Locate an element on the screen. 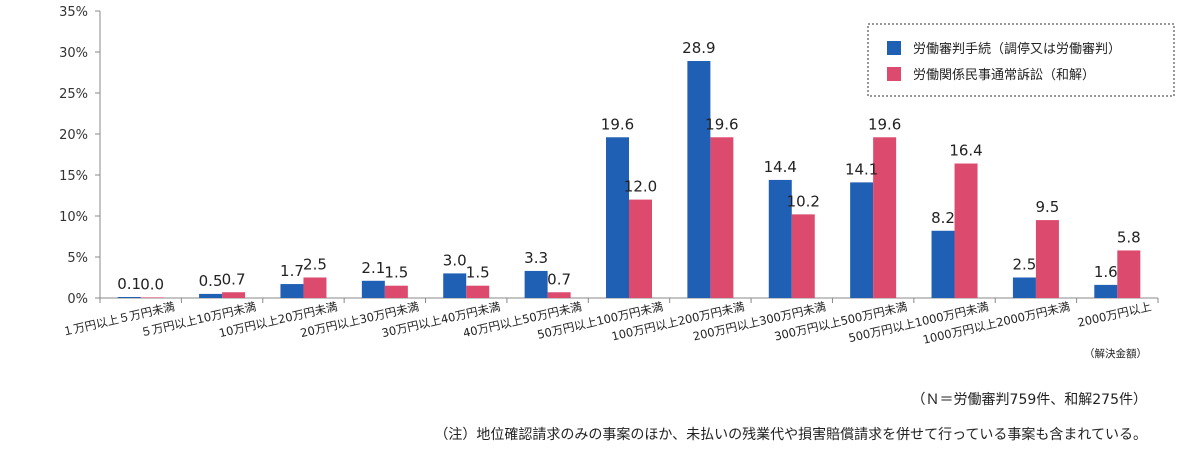 The width and height of the screenshot is (1177, 451). y-tick-label: 15% is located at coordinates (73, 176).